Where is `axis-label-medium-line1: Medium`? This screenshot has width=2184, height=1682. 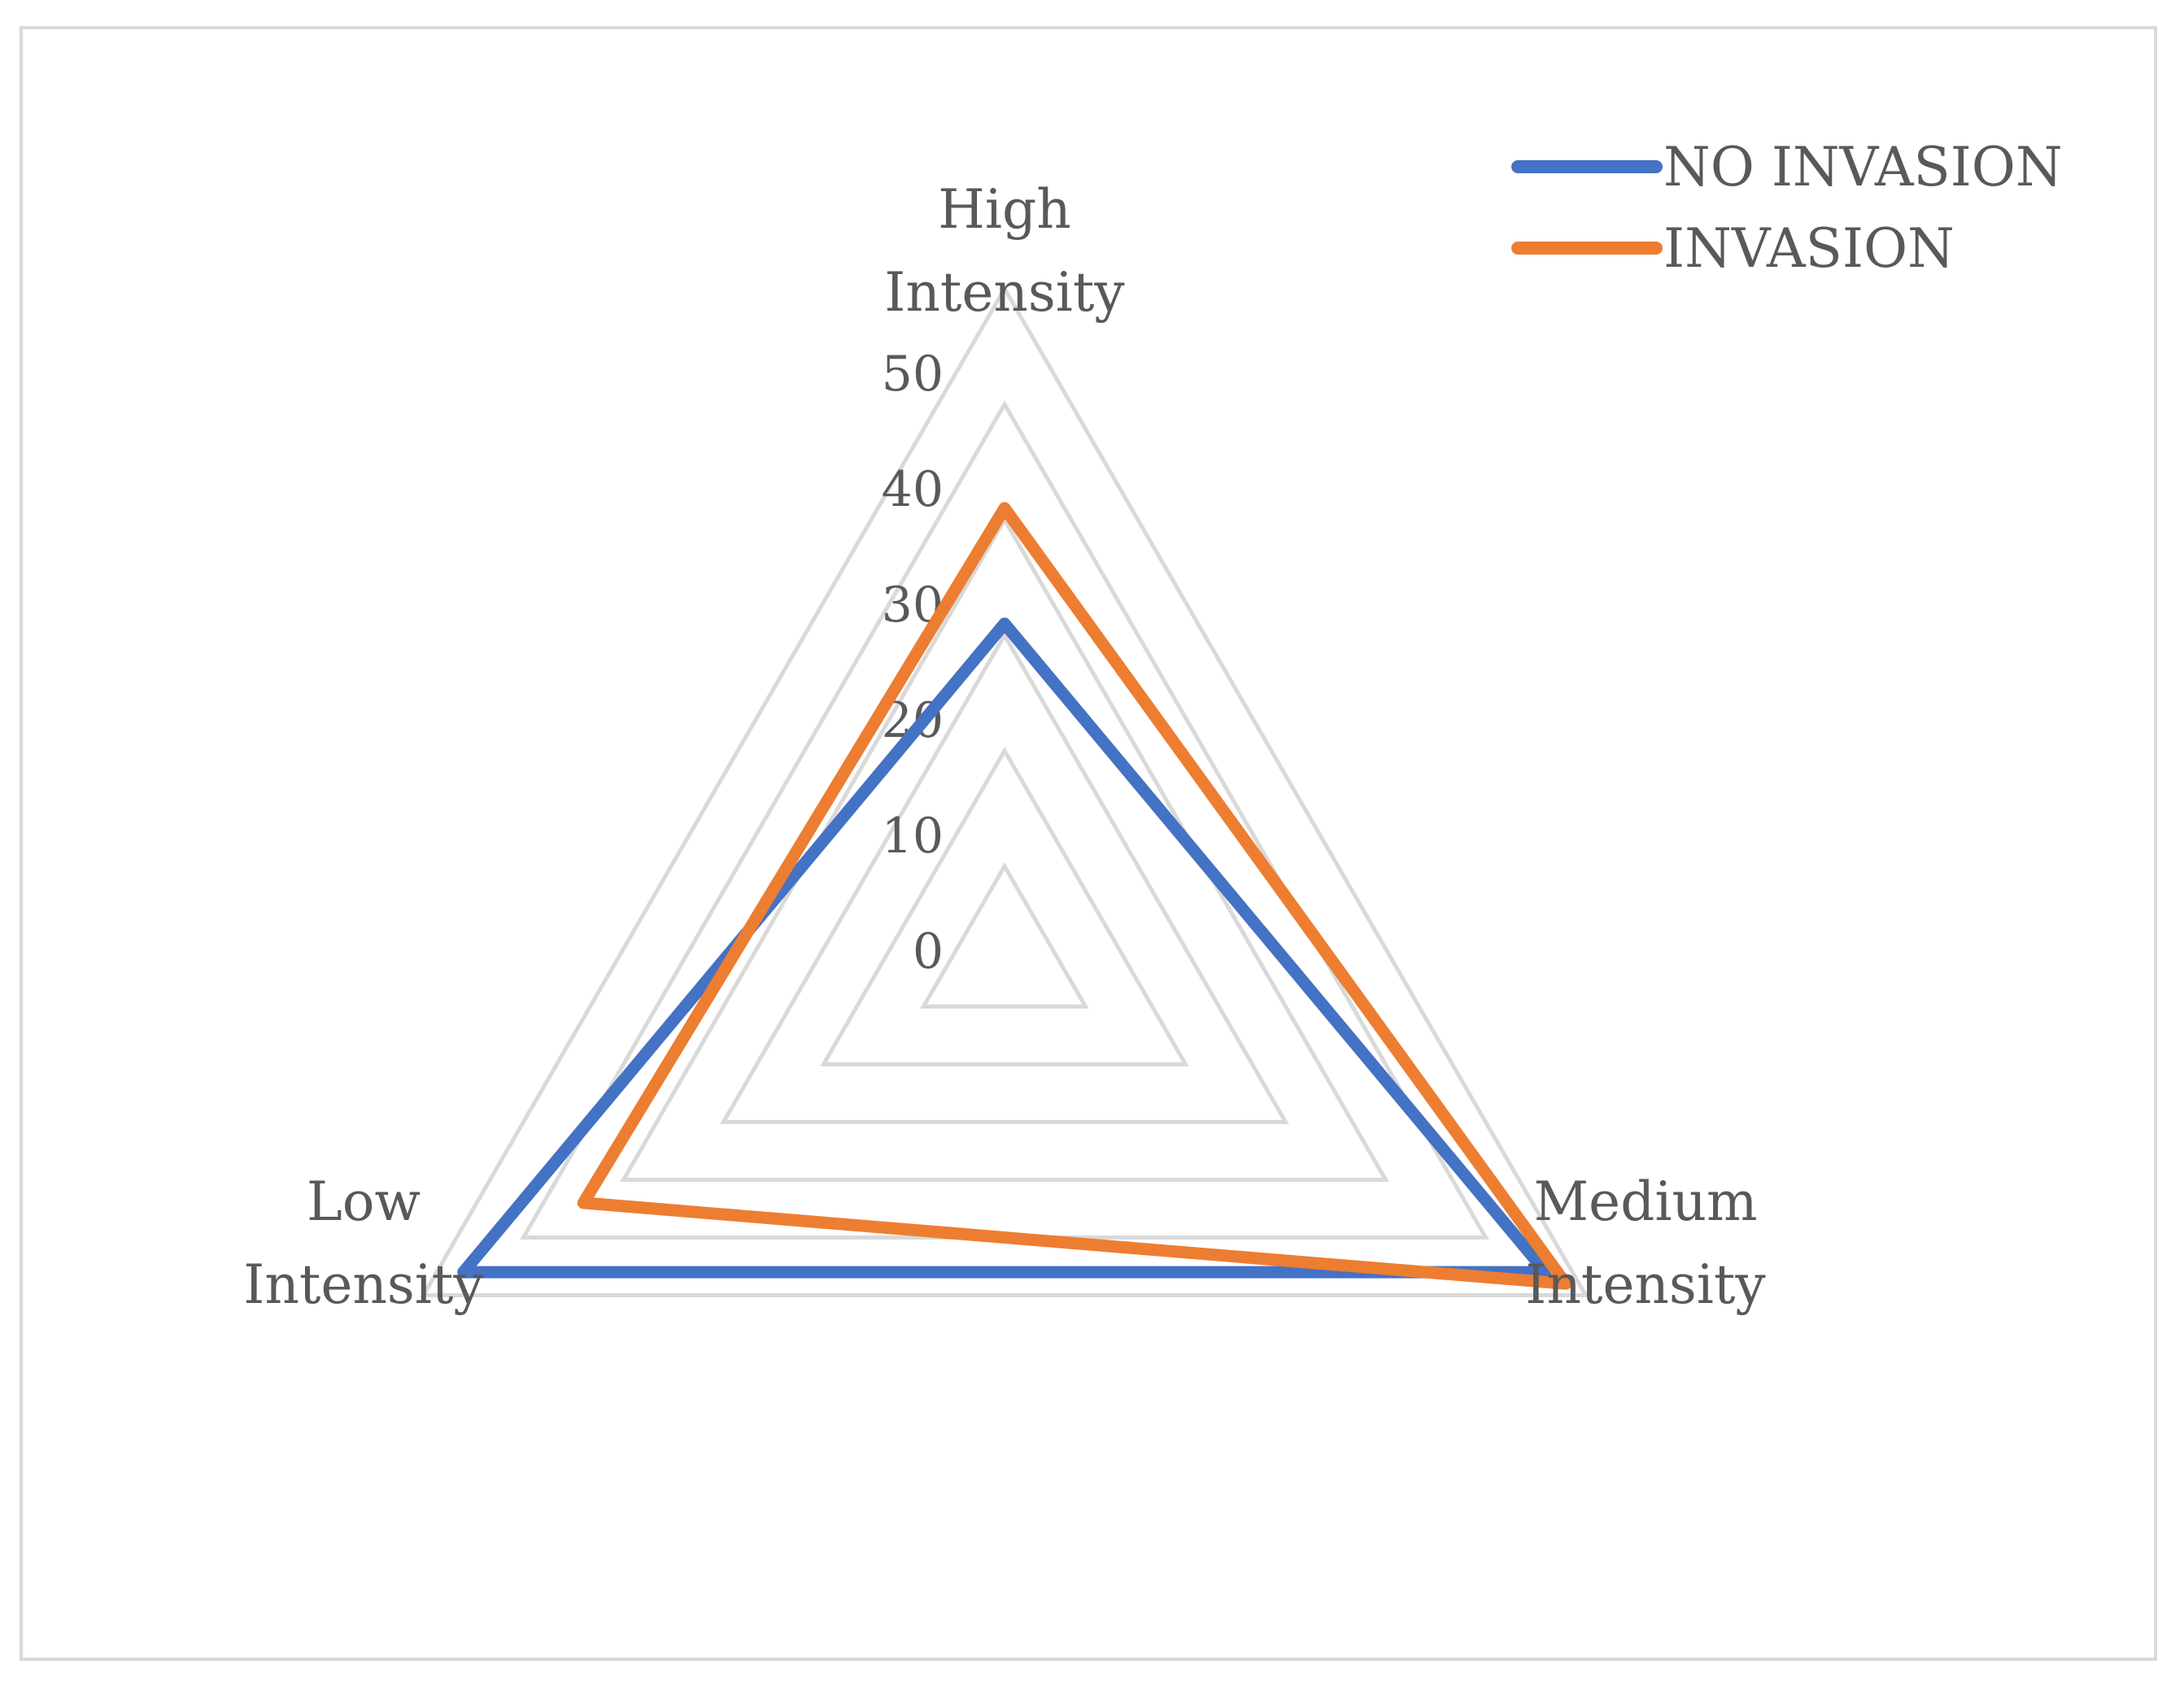
axis-label-medium-line1: Medium is located at coordinates (1645, 1201).